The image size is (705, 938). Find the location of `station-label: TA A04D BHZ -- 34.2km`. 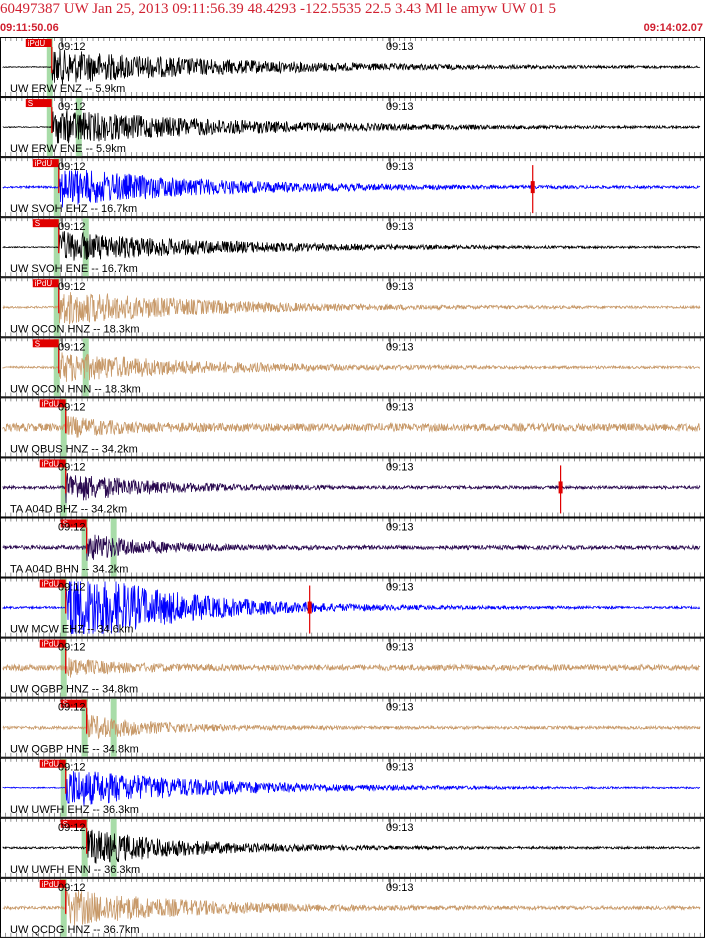

station-label: TA A04D BHZ -- 34.2km is located at coordinates (68, 509).